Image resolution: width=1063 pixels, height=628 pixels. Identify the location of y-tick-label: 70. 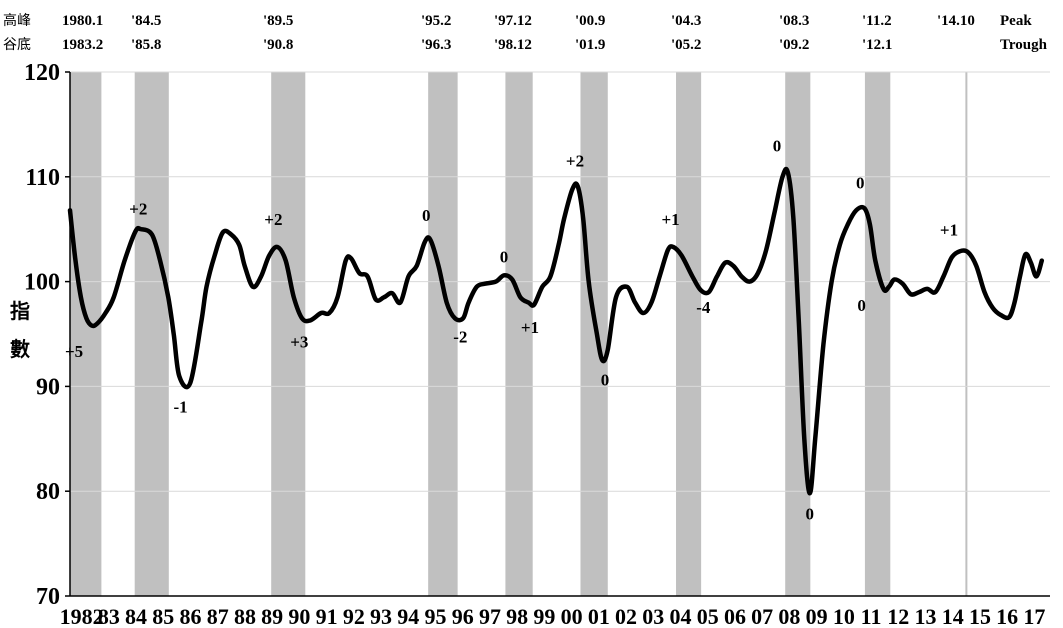
(48, 597).